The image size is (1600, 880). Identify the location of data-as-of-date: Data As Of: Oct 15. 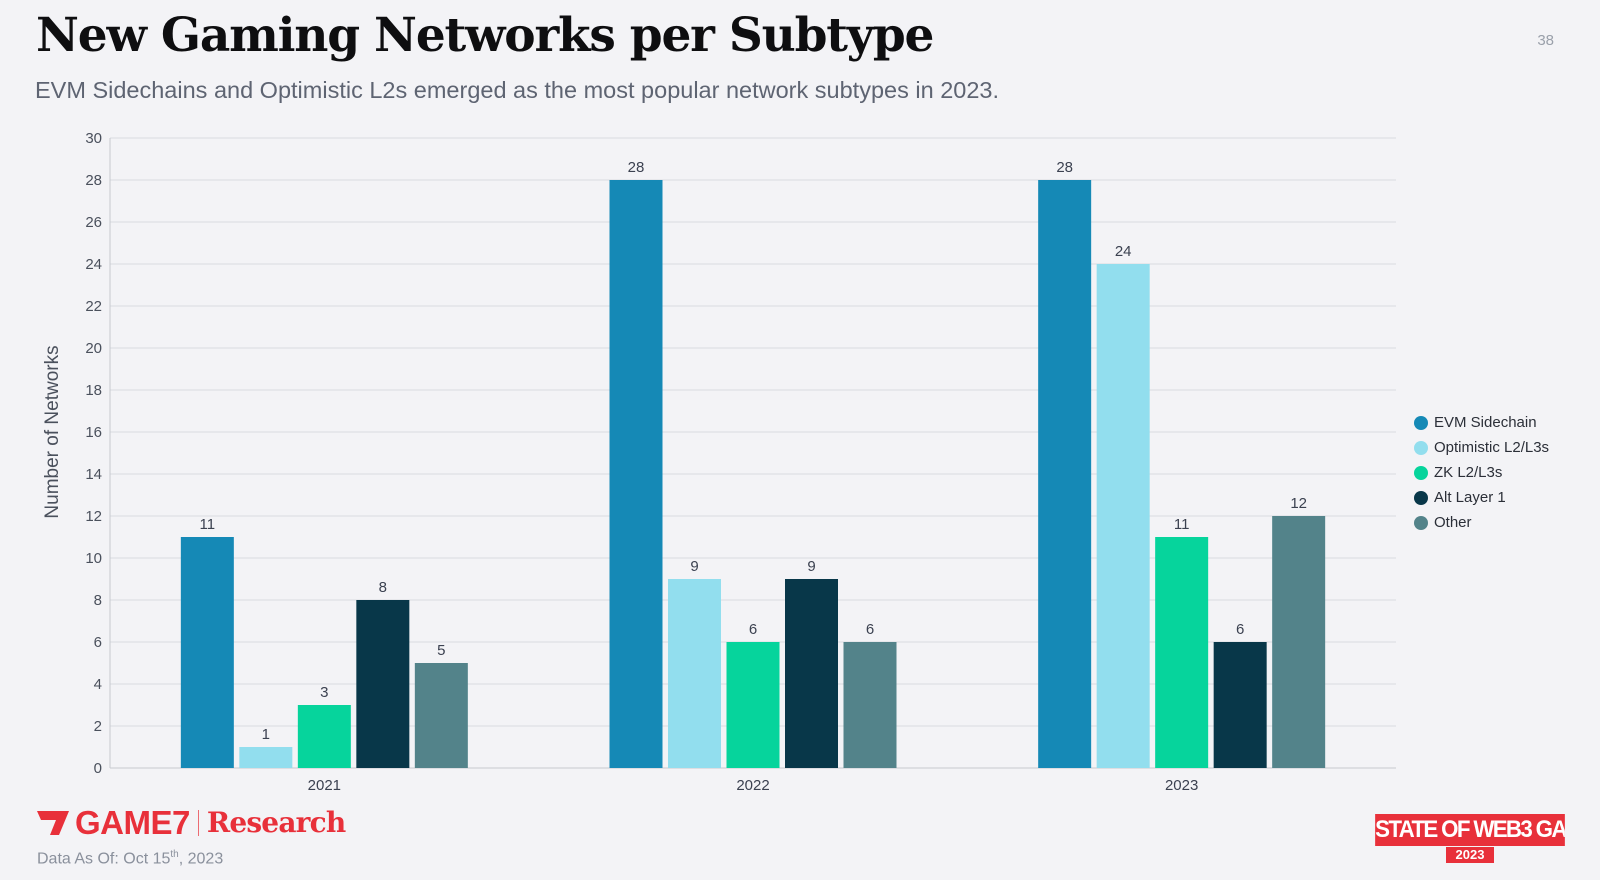
(104, 859).